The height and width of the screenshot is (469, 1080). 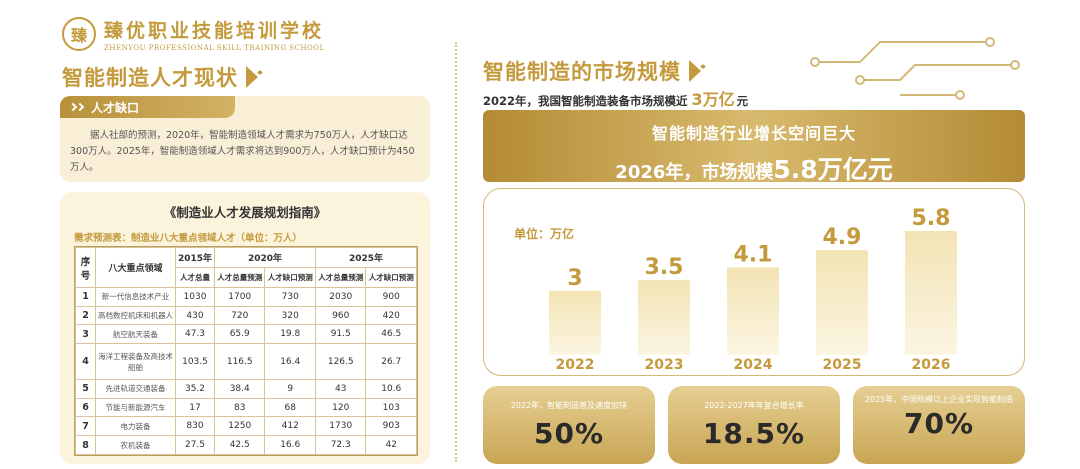 What do you see at coordinates (290, 445) in the screenshot?
I see `table-cell-v2020g: 16.6` at bounding box center [290, 445].